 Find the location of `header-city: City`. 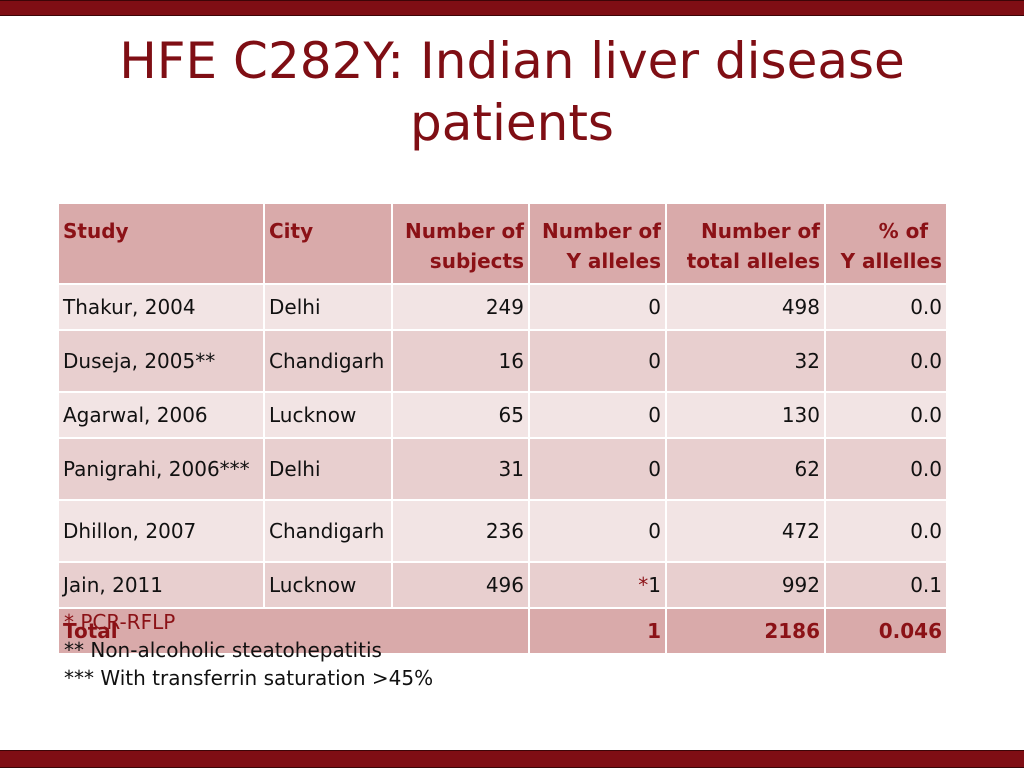

header-city: City is located at coordinates (328, 244).